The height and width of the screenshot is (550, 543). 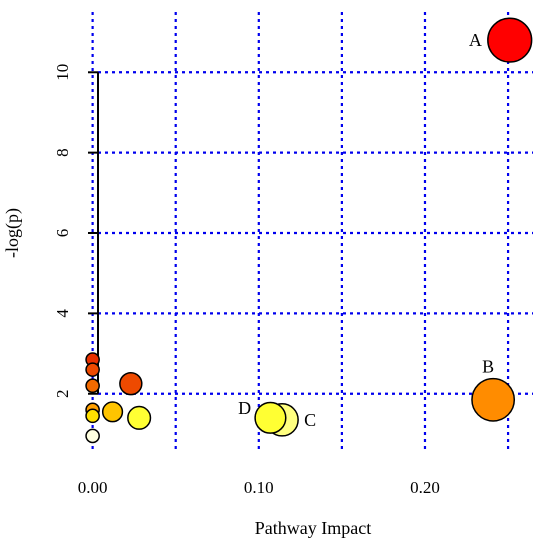 What do you see at coordinates (244, 408) in the screenshot?
I see `point-label-d: D` at bounding box center [244, 408].